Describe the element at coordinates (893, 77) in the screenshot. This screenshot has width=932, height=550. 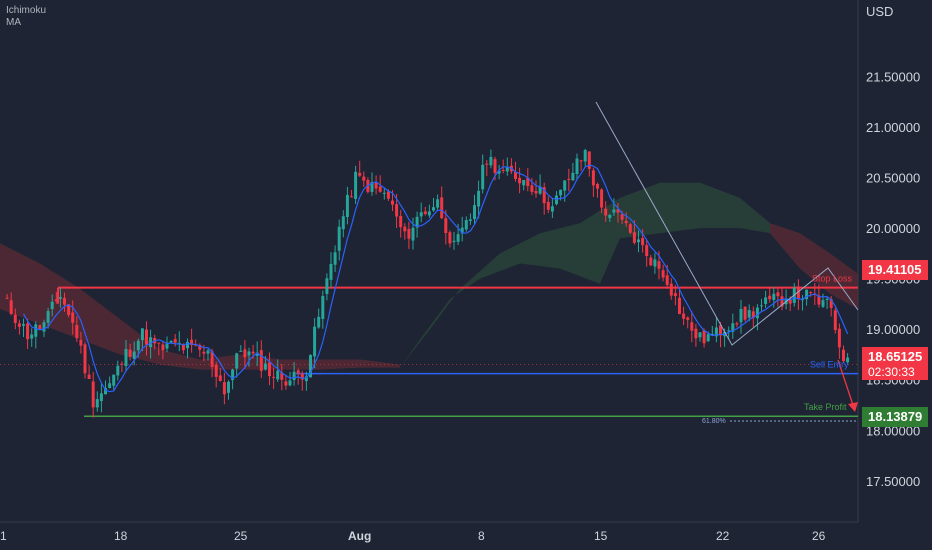
I see `y-tick-label: 21.50000` at that location.